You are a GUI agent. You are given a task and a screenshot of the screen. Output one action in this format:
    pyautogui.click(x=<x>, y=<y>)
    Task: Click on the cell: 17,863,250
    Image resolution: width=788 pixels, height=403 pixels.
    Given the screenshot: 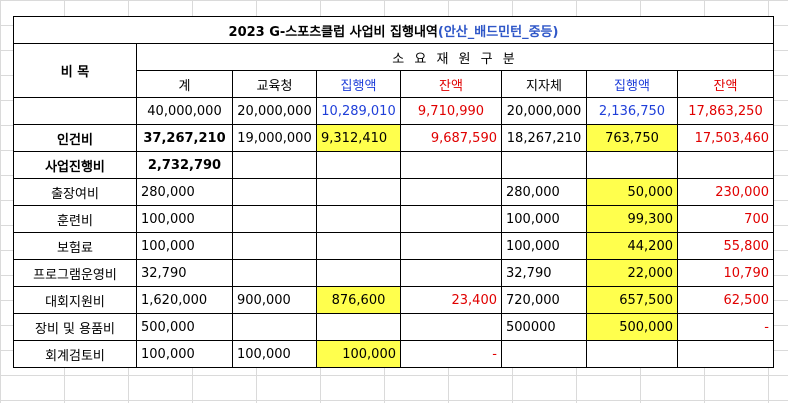 What is the action you would take?
    pyautogui.click(x=725, y=111)
    